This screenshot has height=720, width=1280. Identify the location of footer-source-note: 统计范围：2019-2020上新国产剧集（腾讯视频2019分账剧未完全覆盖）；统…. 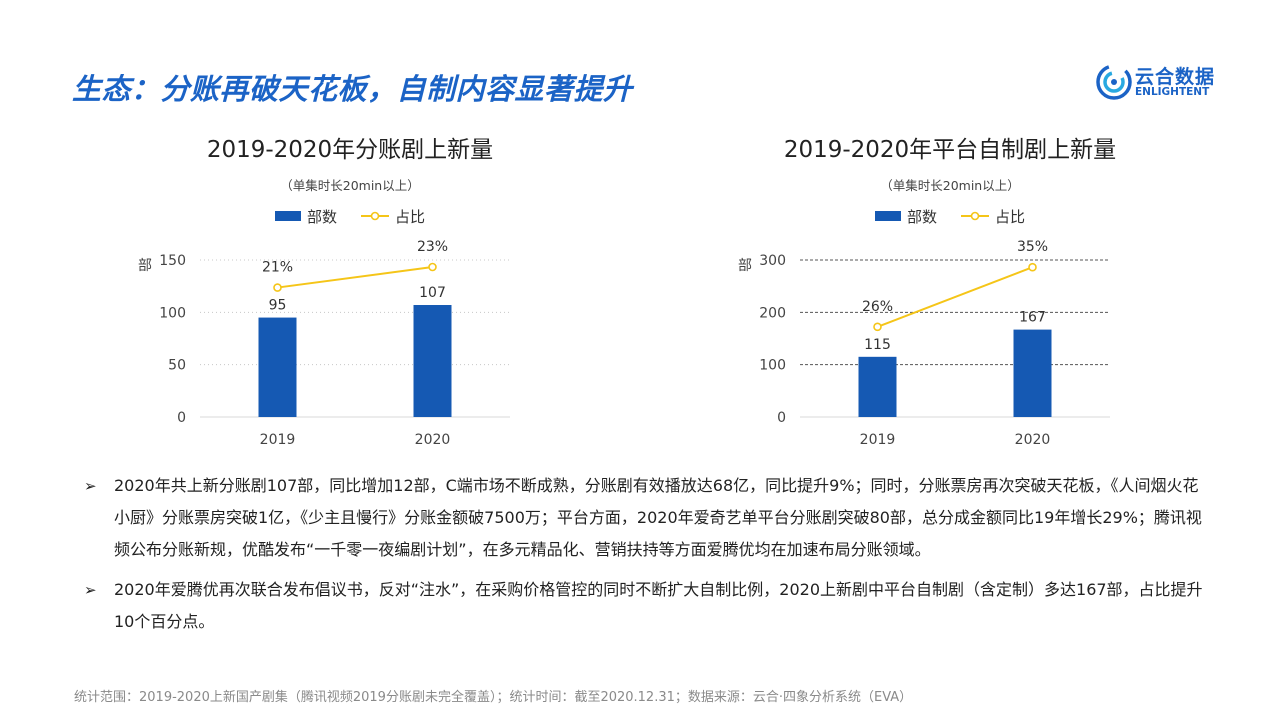
(493, 697).